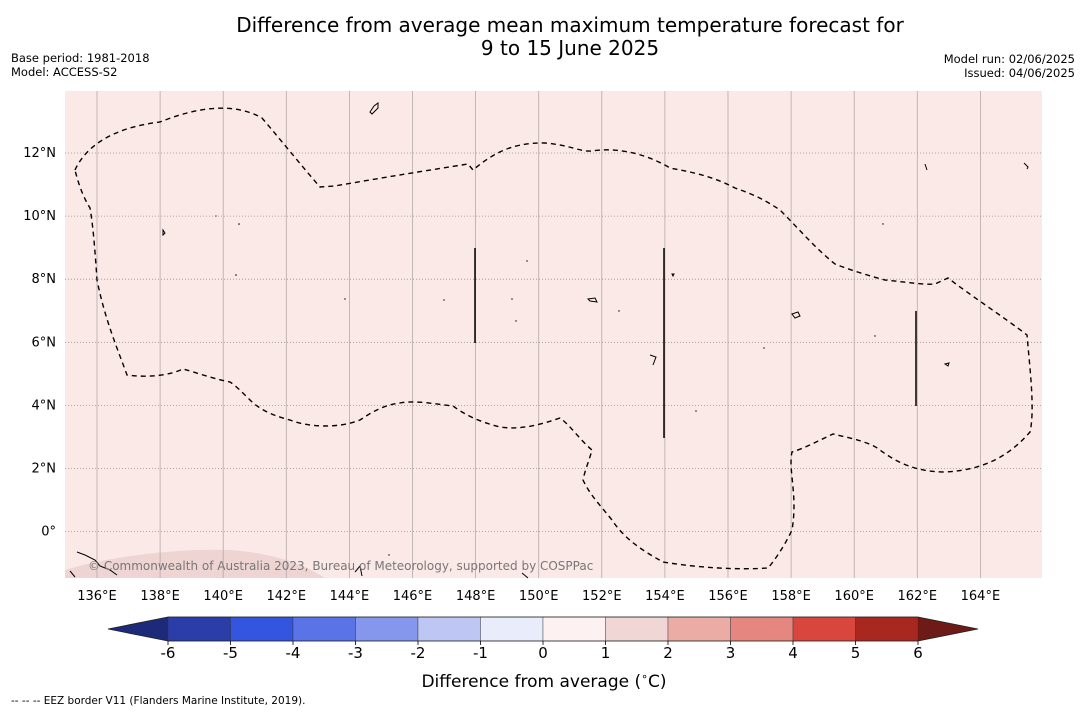 The image size is (1085, 713). What do you see at coordinates (668, 653) in the screenshot?
I see `colorbar-tick-label: 2` at bounding box center [668, 653].